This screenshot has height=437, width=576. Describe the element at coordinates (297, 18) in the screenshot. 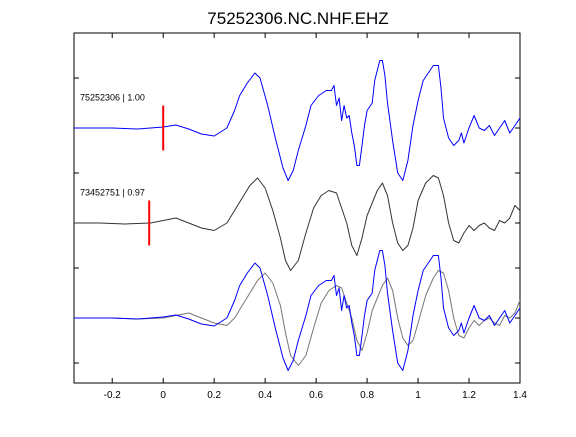

I see `chart-title: 75252306.NC.NHF.EHZ` at that location.